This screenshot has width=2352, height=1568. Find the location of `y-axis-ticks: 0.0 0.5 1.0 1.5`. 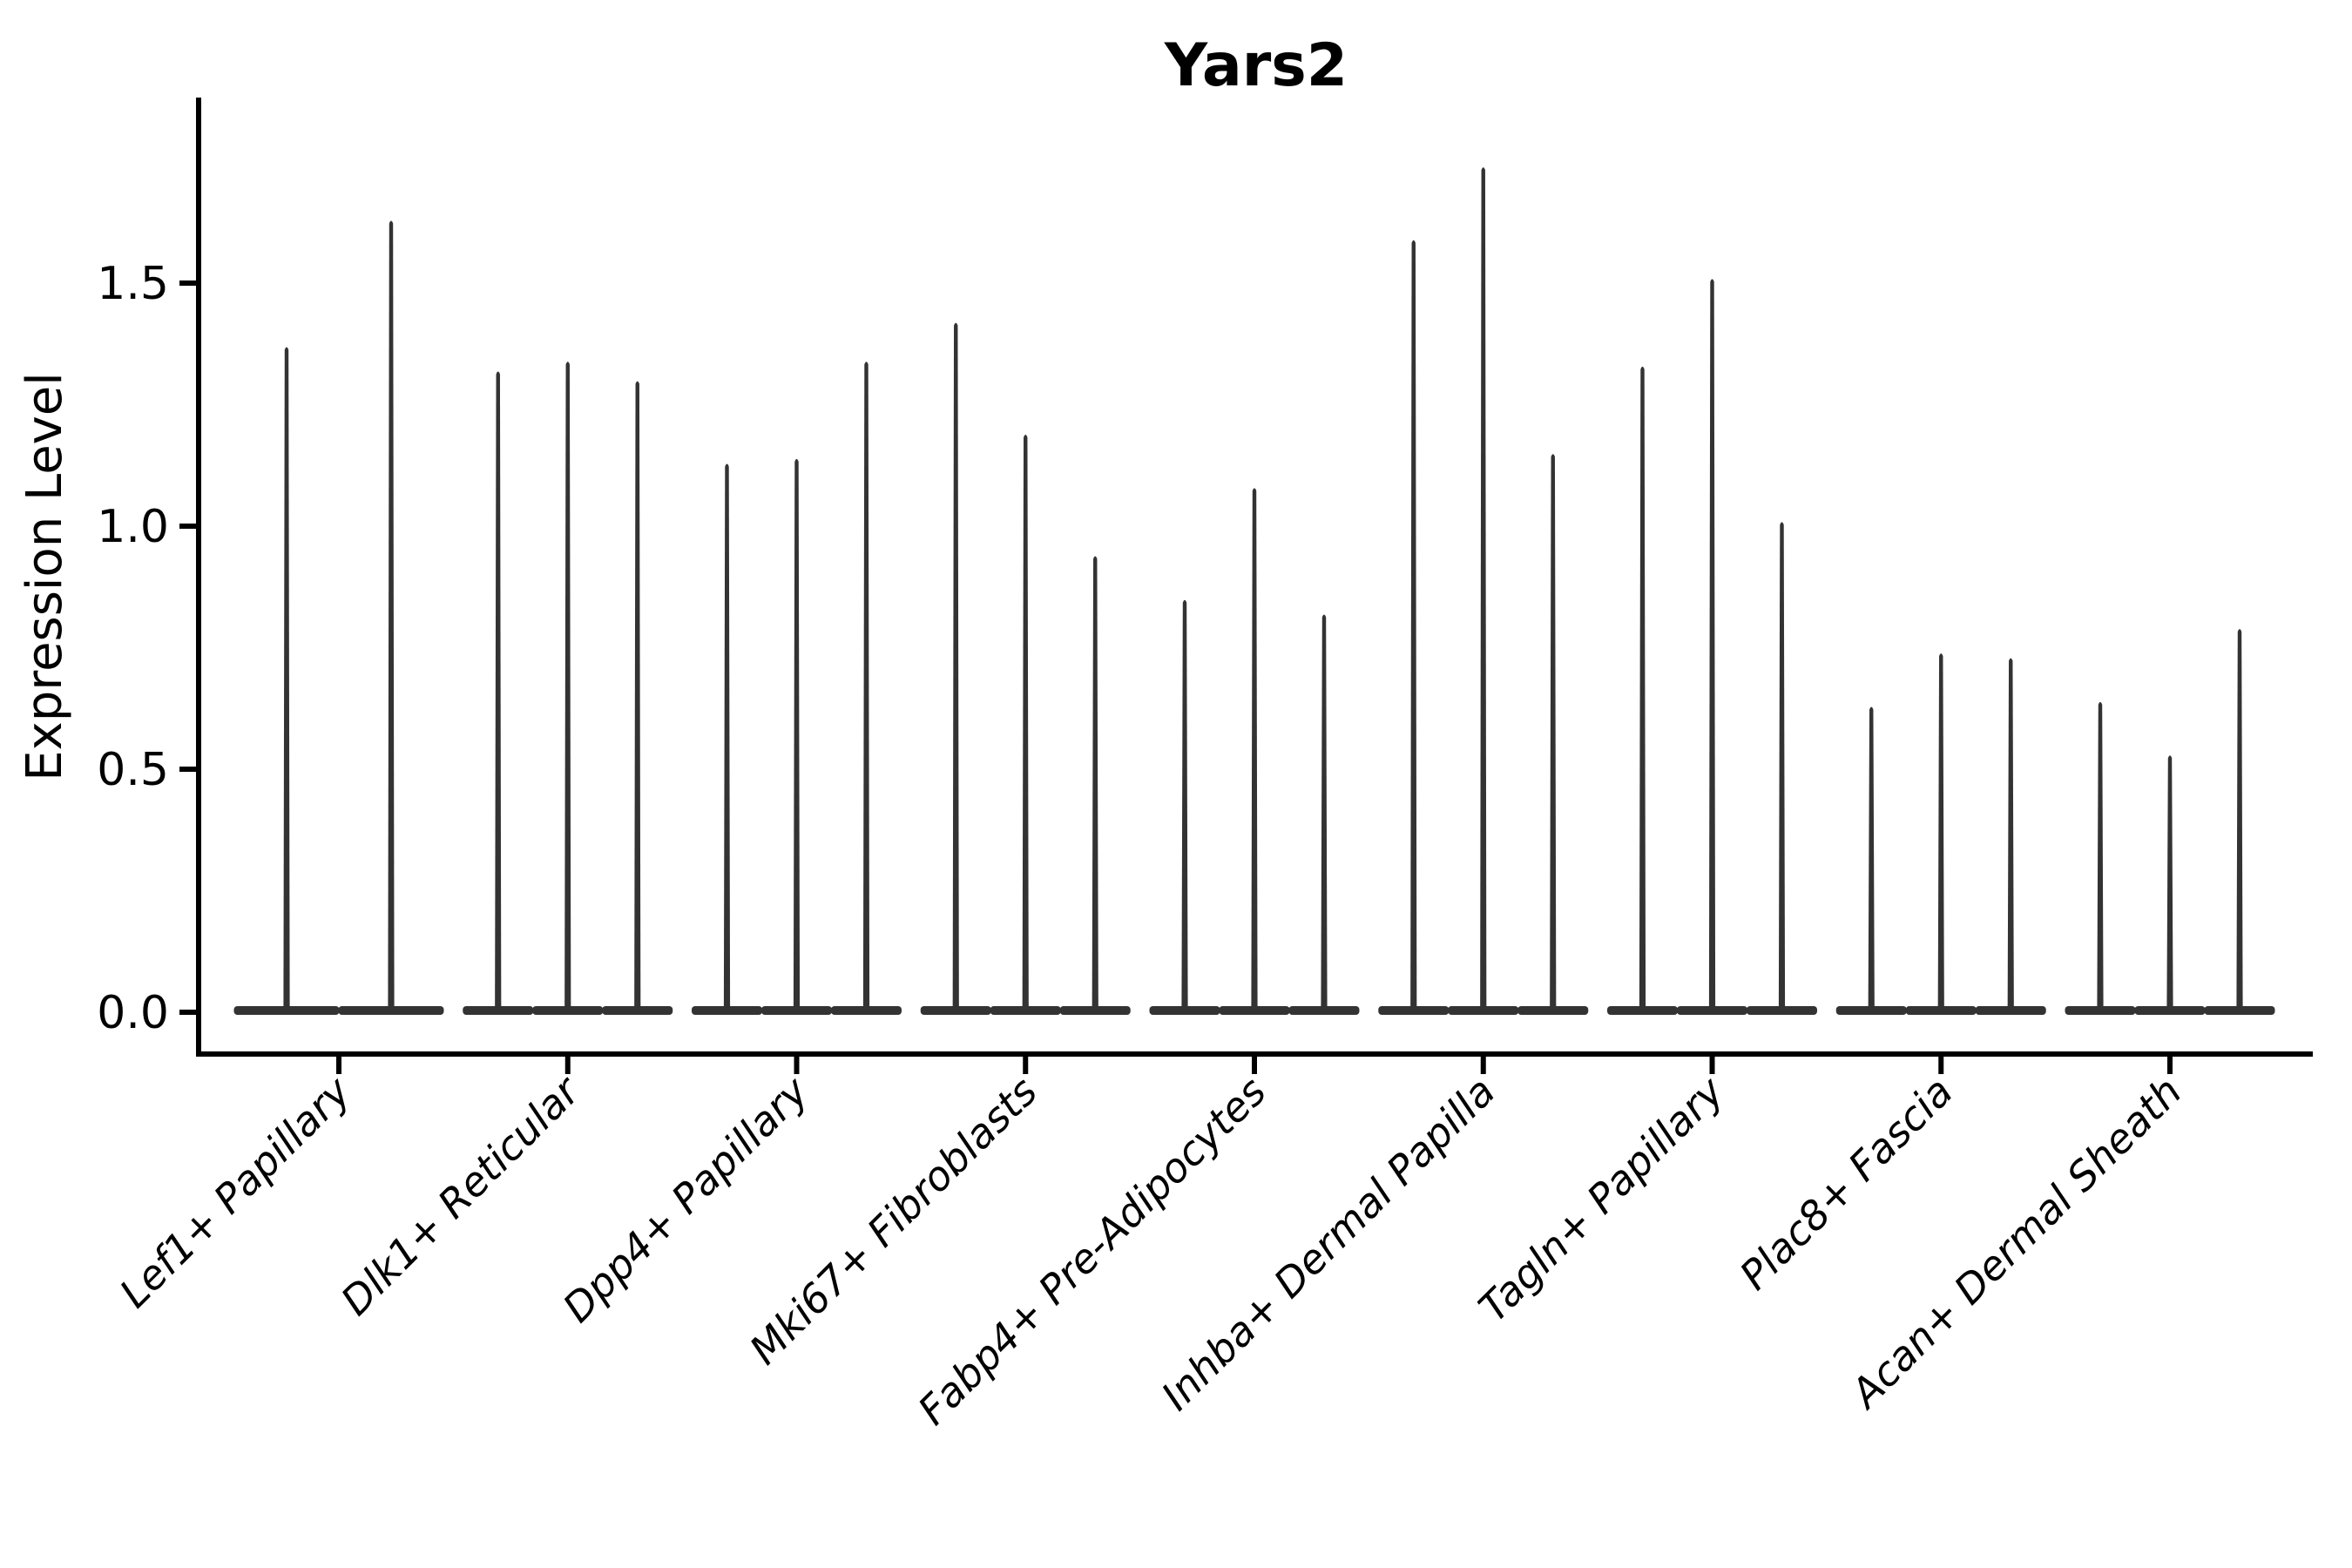

y-axis-ticks: 0.0 0.5 1.0 1.5 is located at coordinates (148, 648).